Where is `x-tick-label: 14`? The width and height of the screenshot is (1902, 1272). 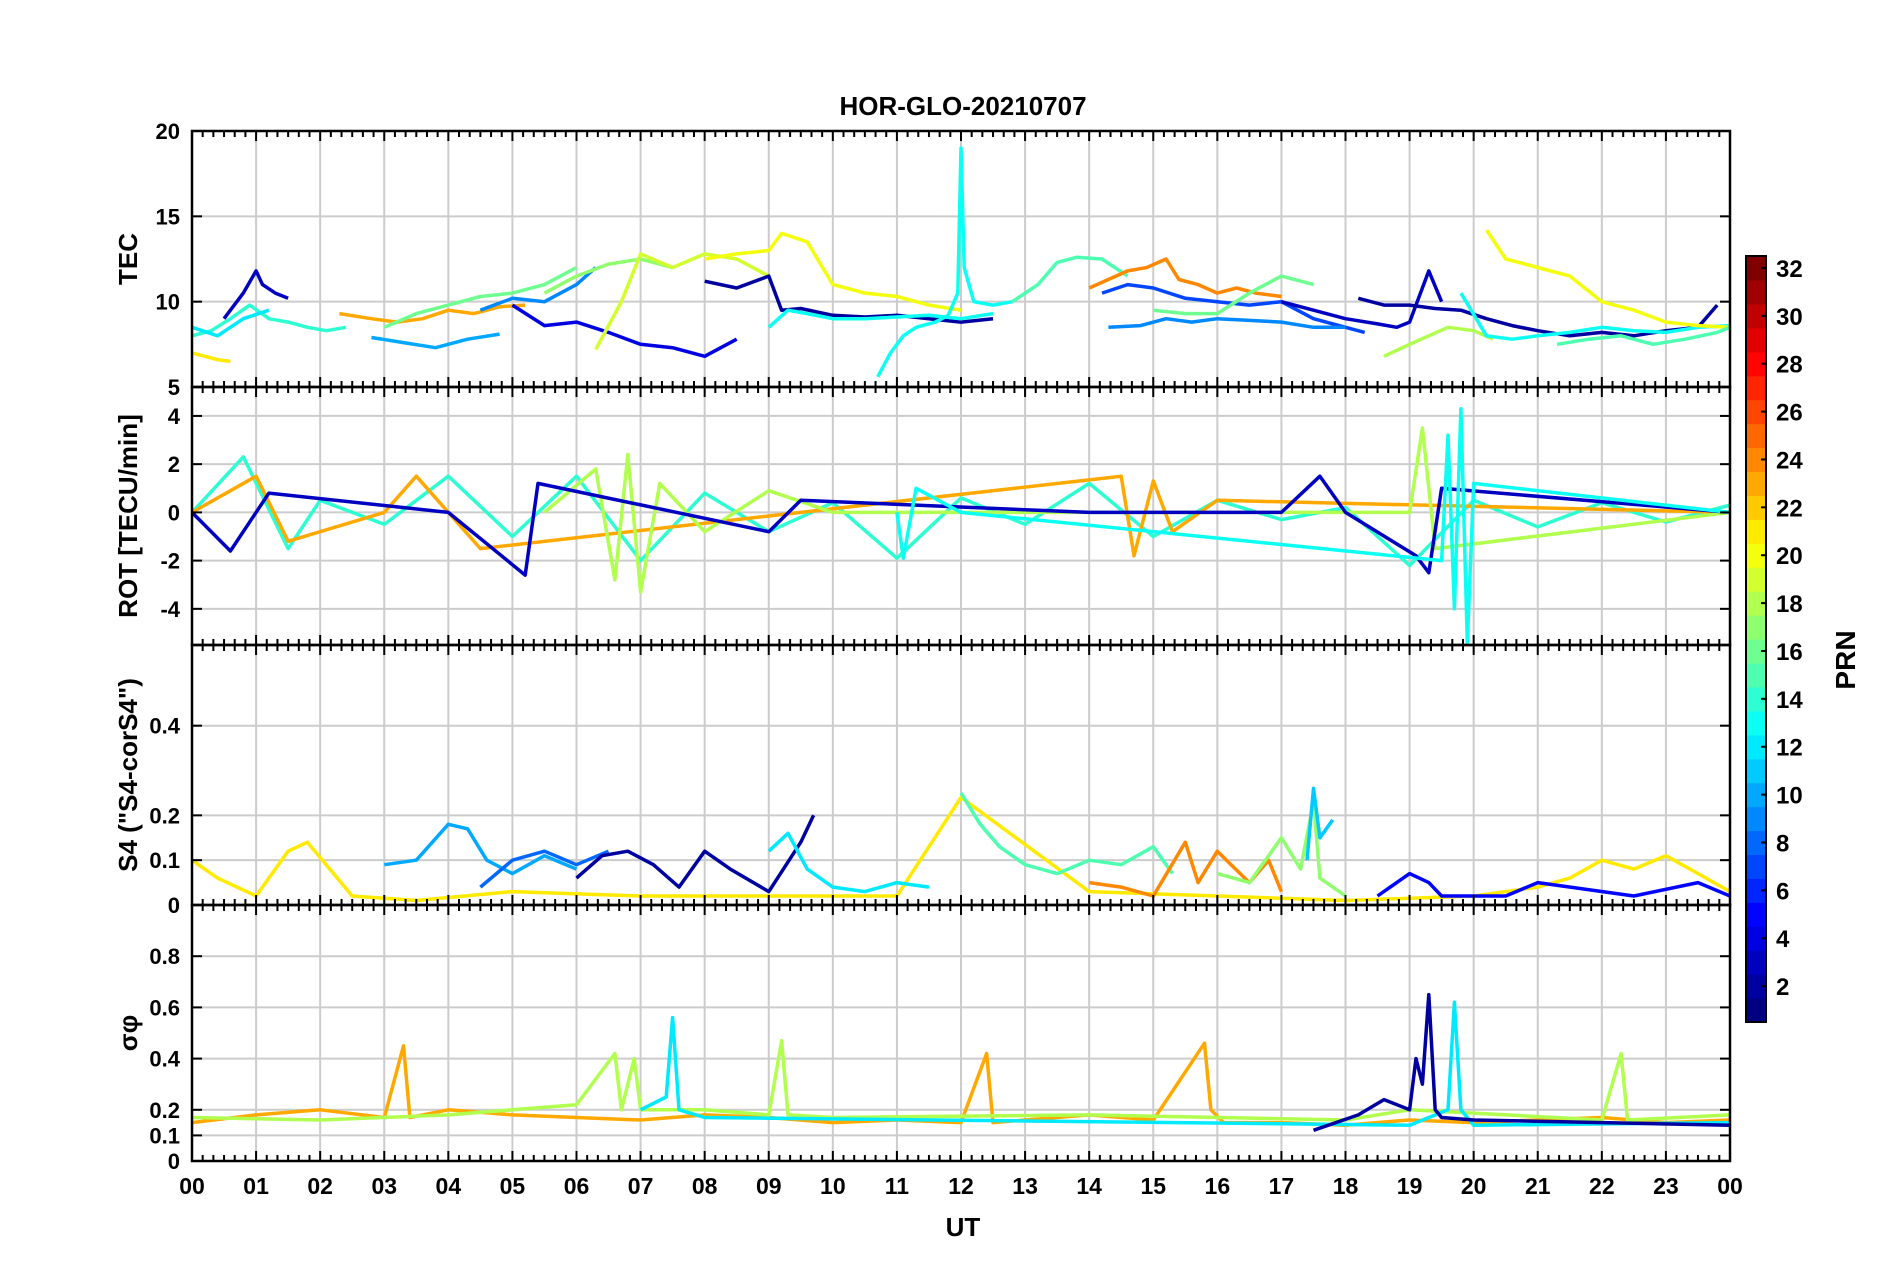
x-tick-label: 14 is located at coordinates (1089, 1186).